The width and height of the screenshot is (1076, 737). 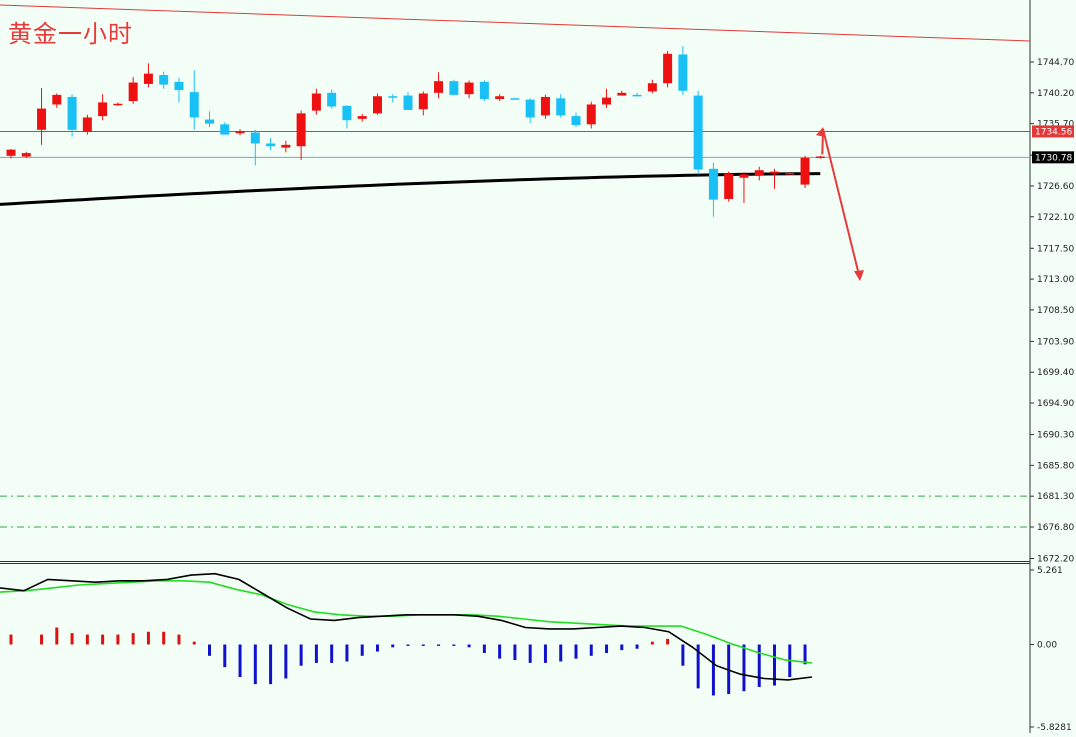 I want to click on price-tick-label: 1699.40, so click(x=1055, y=373).